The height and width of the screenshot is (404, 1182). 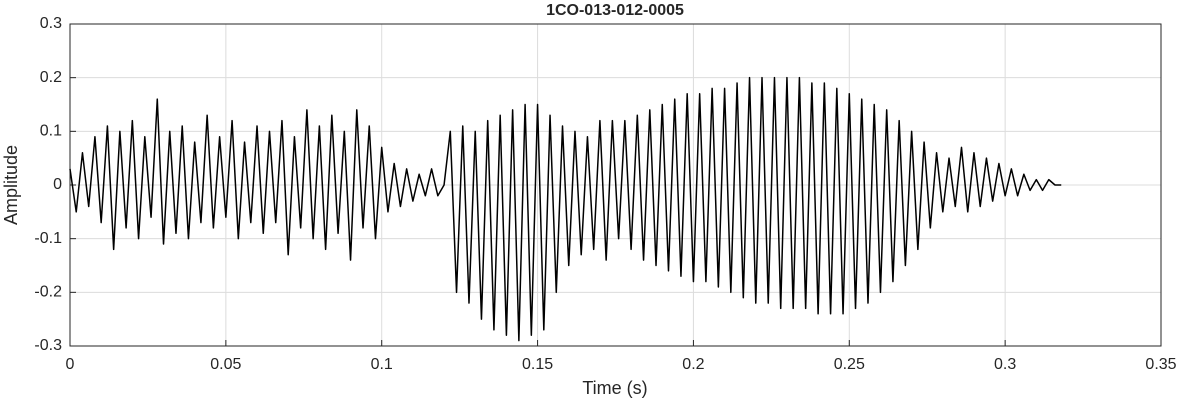 I want to click on chart-title: 1CO-013-012-0005, so click(x=615, y=10).